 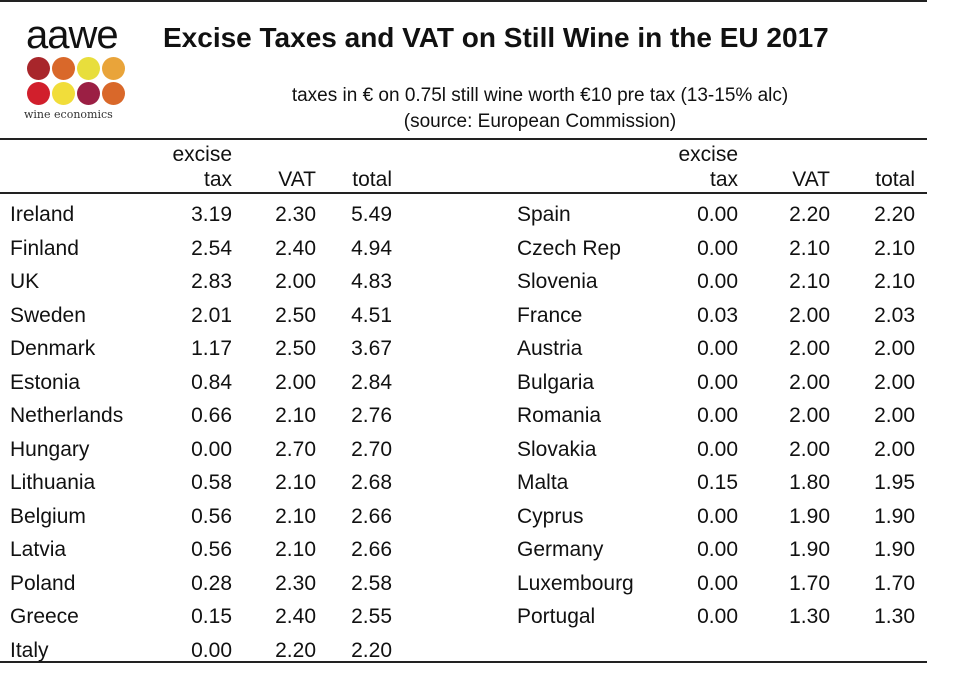 What do you see at coordinates (371, 315) in the screenshot?
I see `total-value: 4.51` at bounding box center [371, 315].